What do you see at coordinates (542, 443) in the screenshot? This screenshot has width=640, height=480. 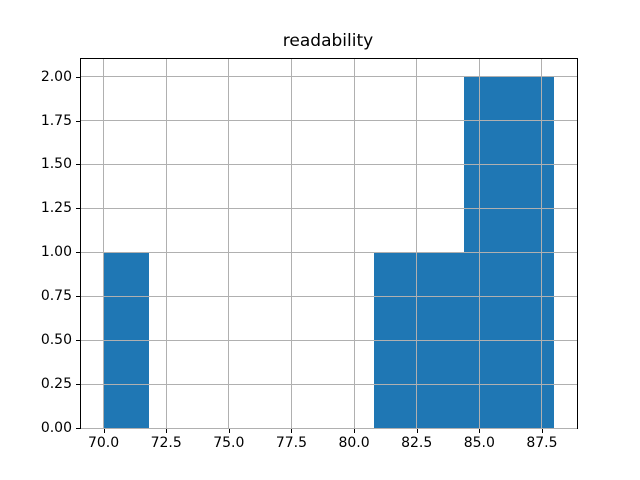 I see `x-tick-label: 87.5` at bounding box center [542, 443].